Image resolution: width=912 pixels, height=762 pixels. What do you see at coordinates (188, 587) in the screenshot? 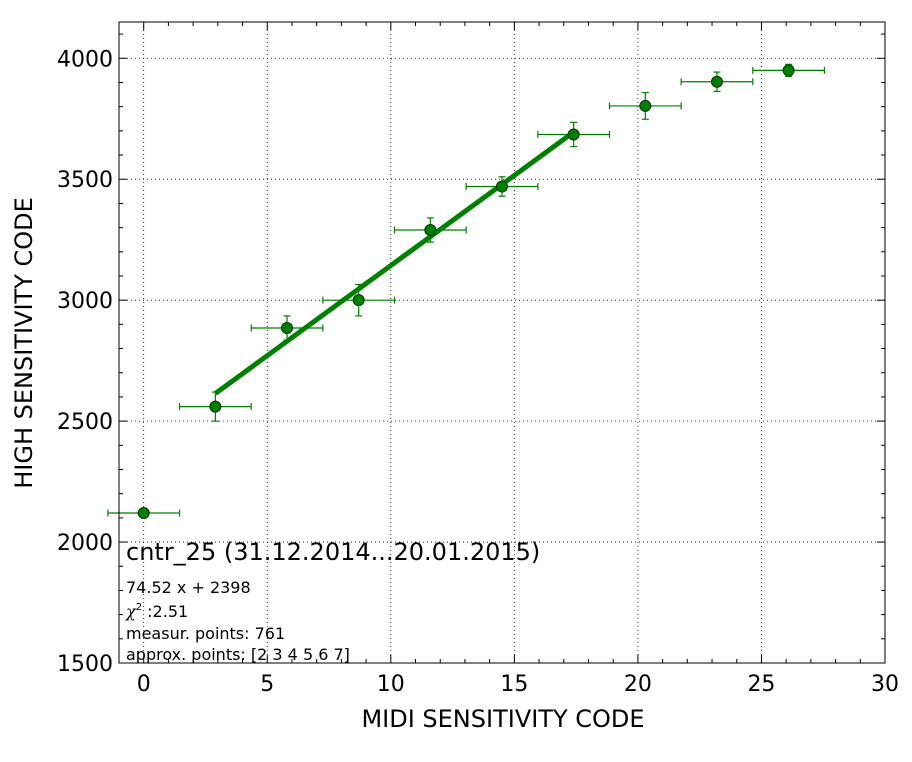
I see `fit-equation: 74.52 x + 2398` at bounding box center [188, 587].